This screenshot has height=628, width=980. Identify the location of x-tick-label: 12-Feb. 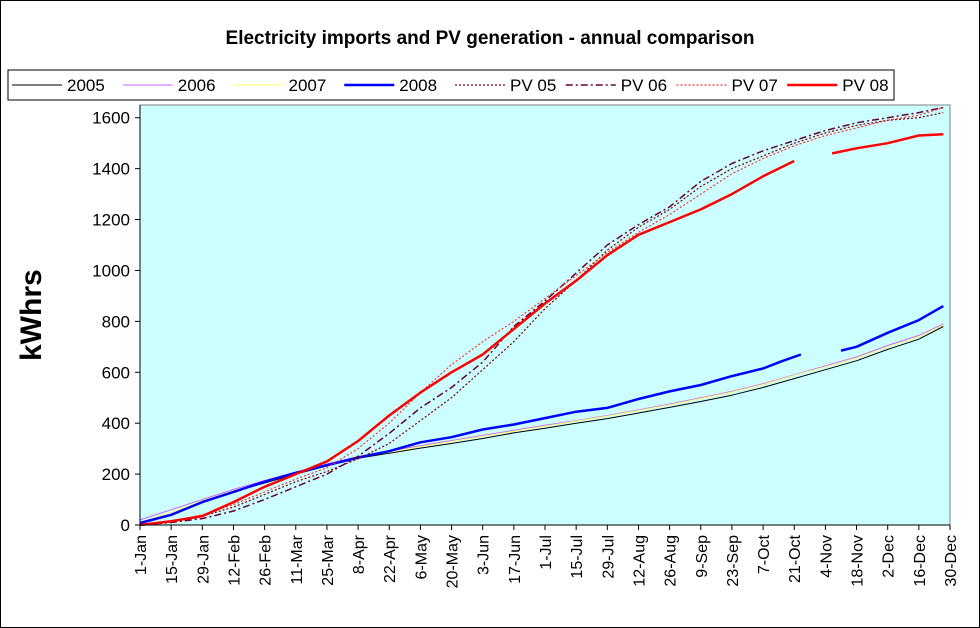
(235, 560).